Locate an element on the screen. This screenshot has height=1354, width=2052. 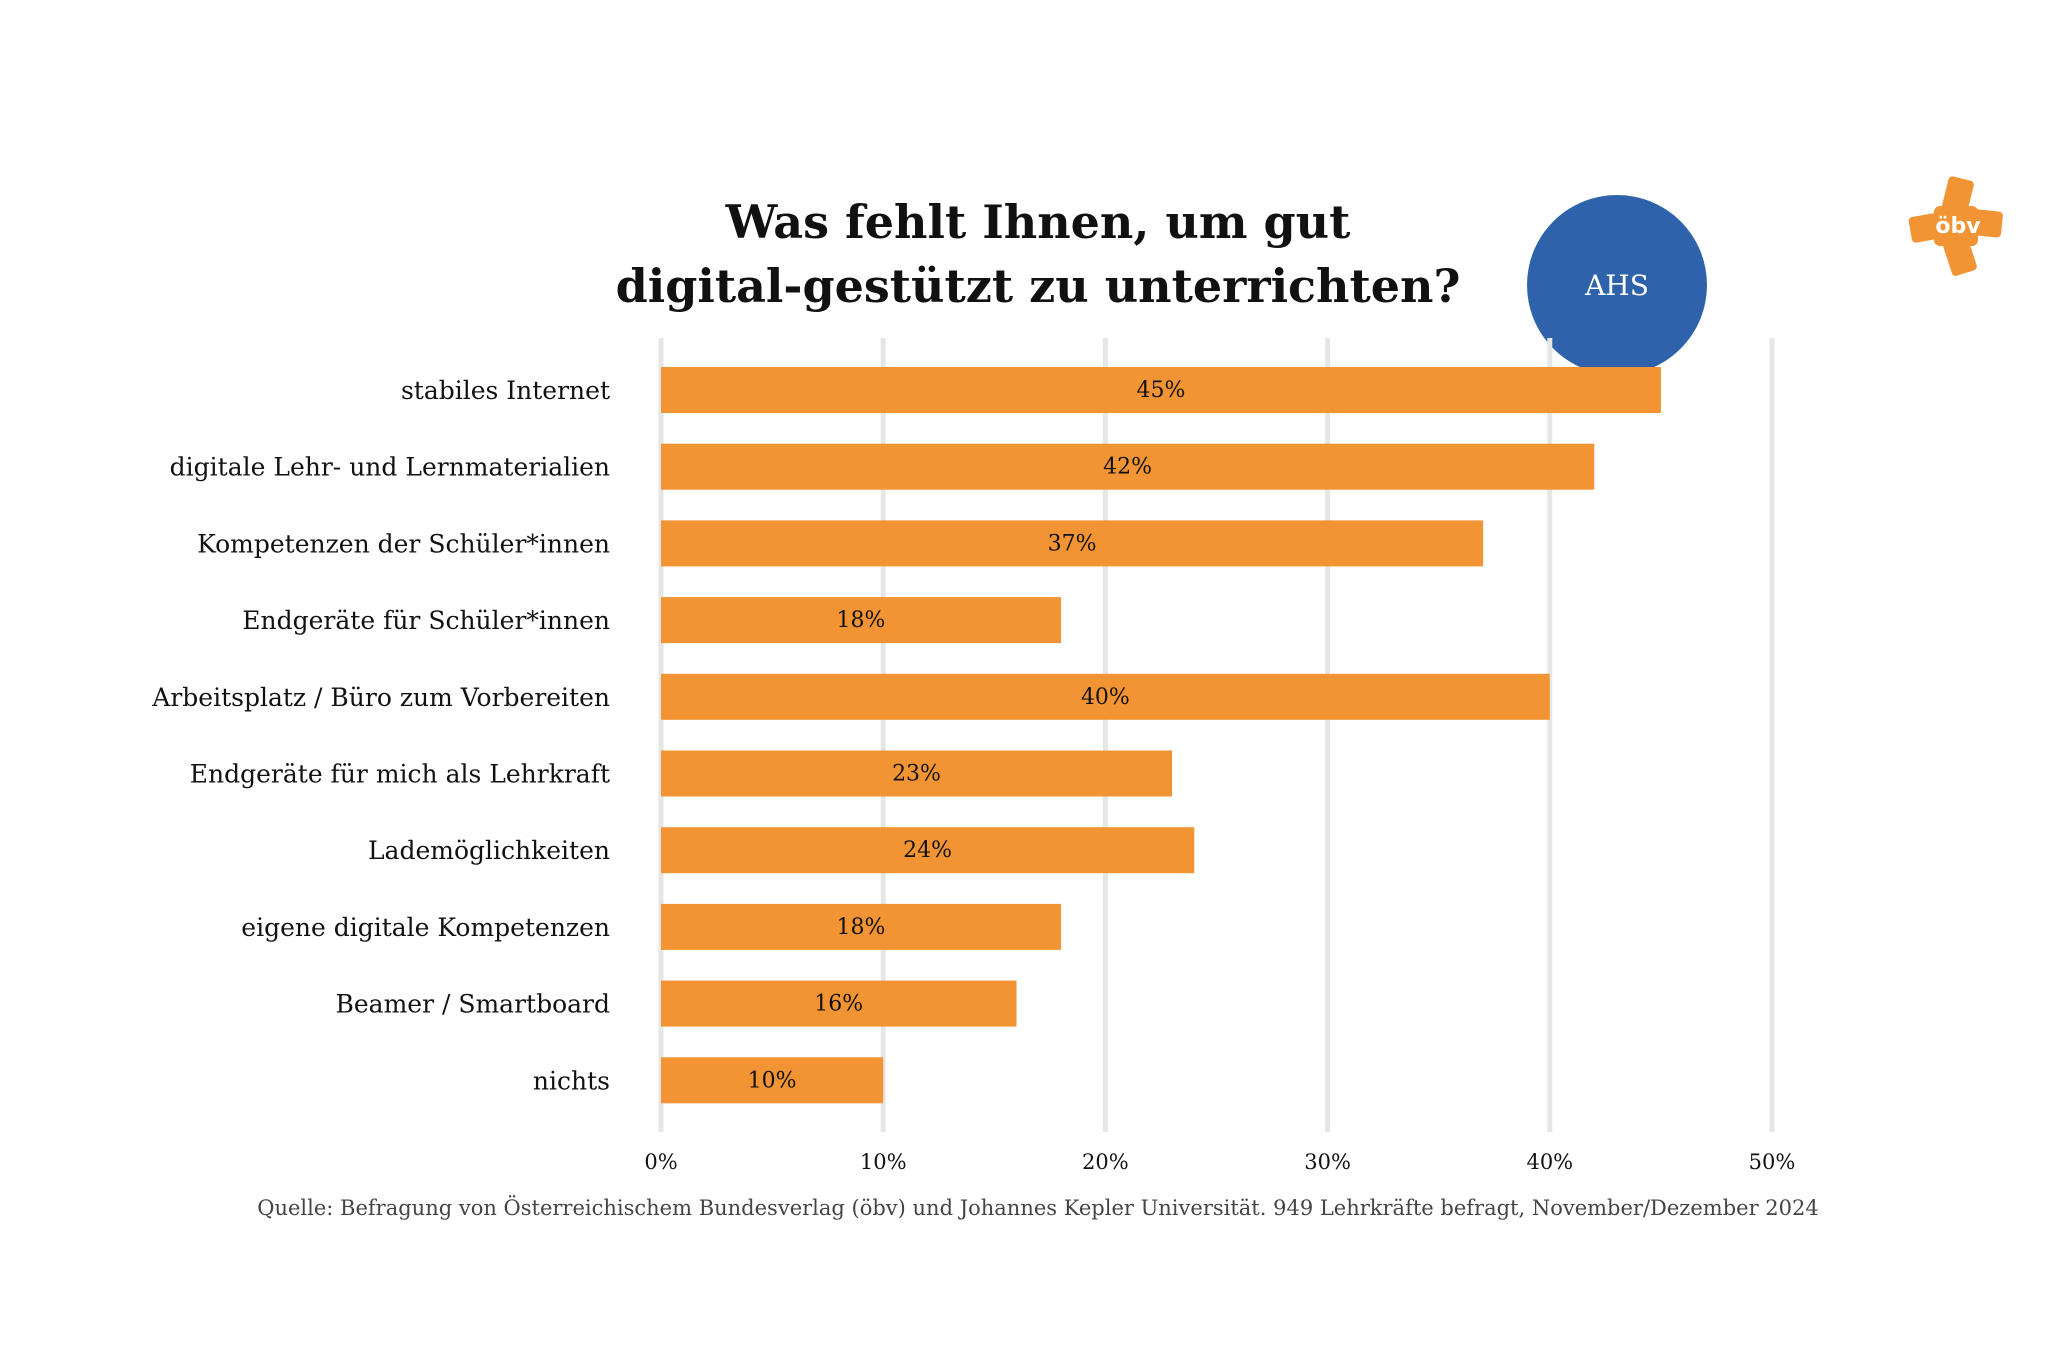
x-tick-label: 30% is located at coordinates (1327, 1162).